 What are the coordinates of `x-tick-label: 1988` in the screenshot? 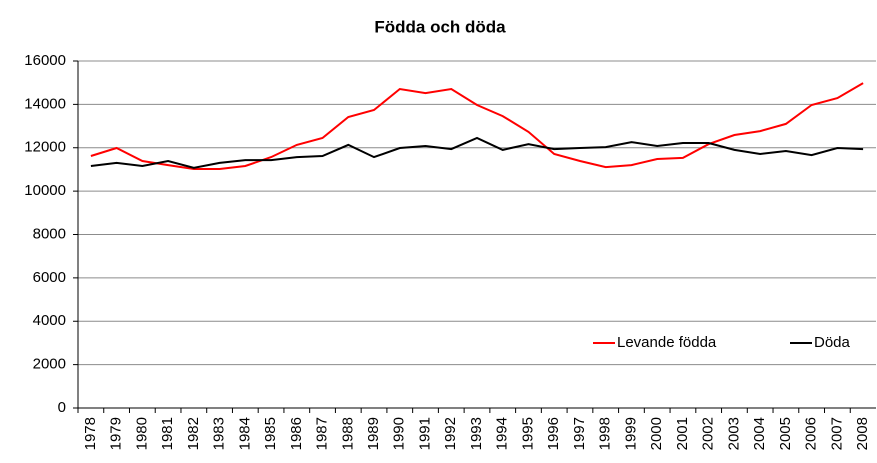 It's located at (347, 433).